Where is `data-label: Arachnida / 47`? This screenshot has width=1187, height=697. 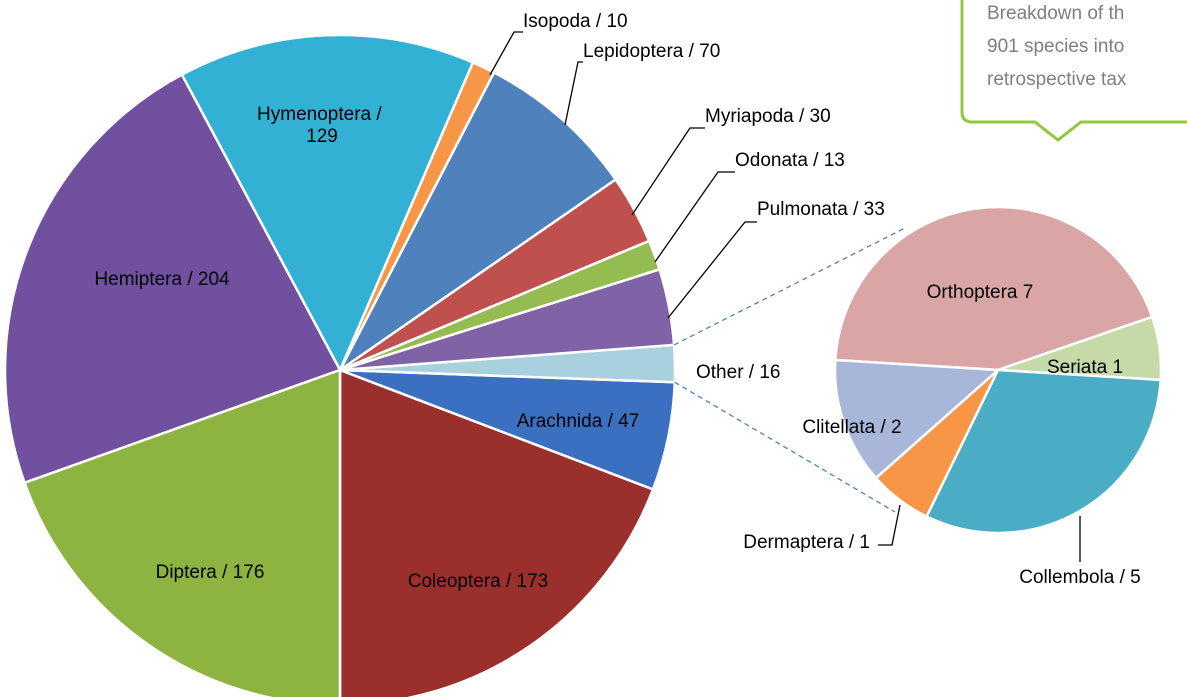
data-label: Arachnida / 47 is located at coordinates (578, 421).